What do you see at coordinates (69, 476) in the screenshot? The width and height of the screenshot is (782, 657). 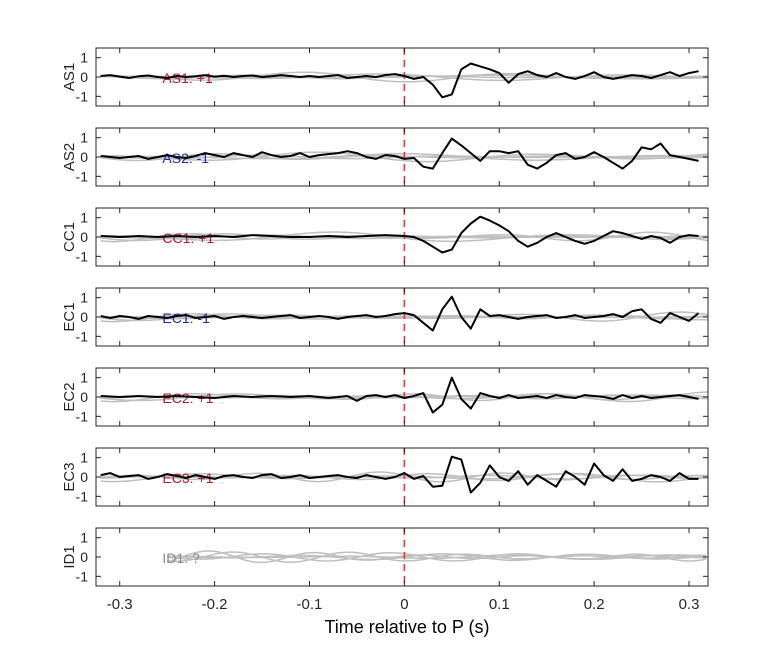 I see `station-axis-label: EC3` at bounding box center [69, 476].